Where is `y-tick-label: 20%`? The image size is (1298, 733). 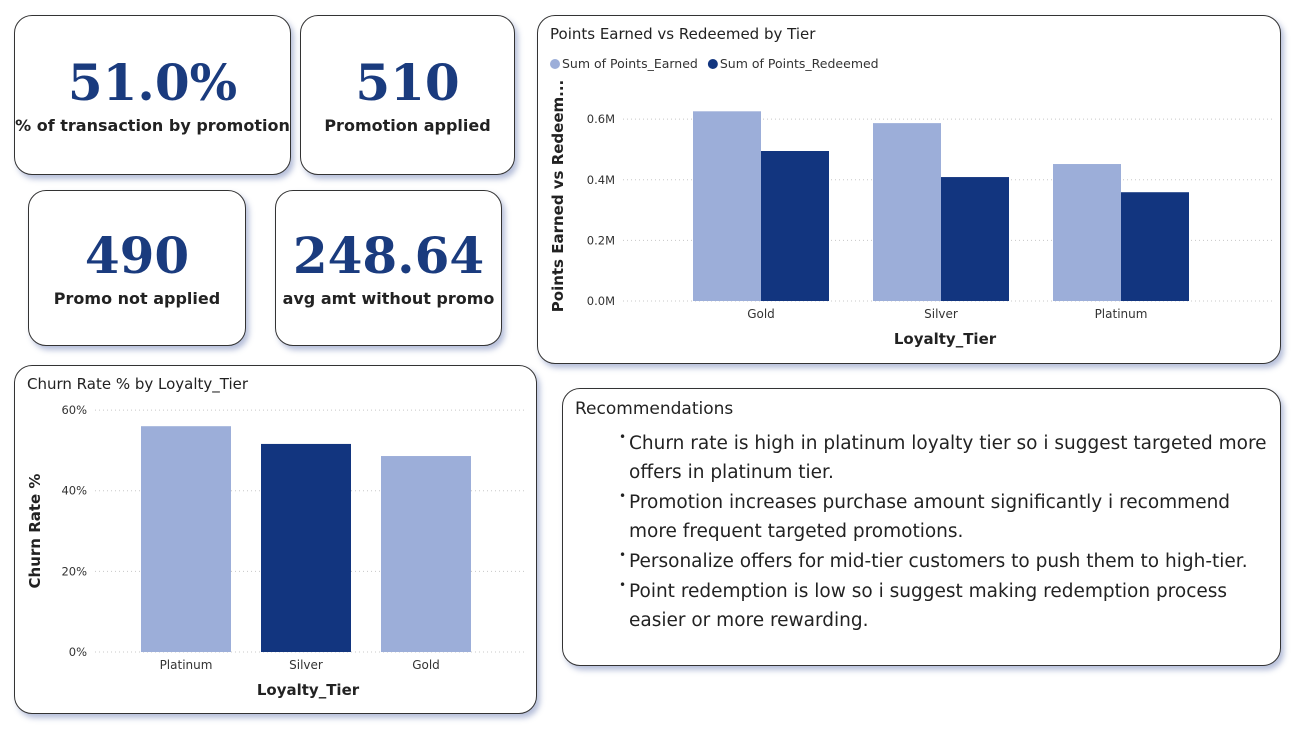
y-tick-label: 20% is located at coordinates (74, 571).